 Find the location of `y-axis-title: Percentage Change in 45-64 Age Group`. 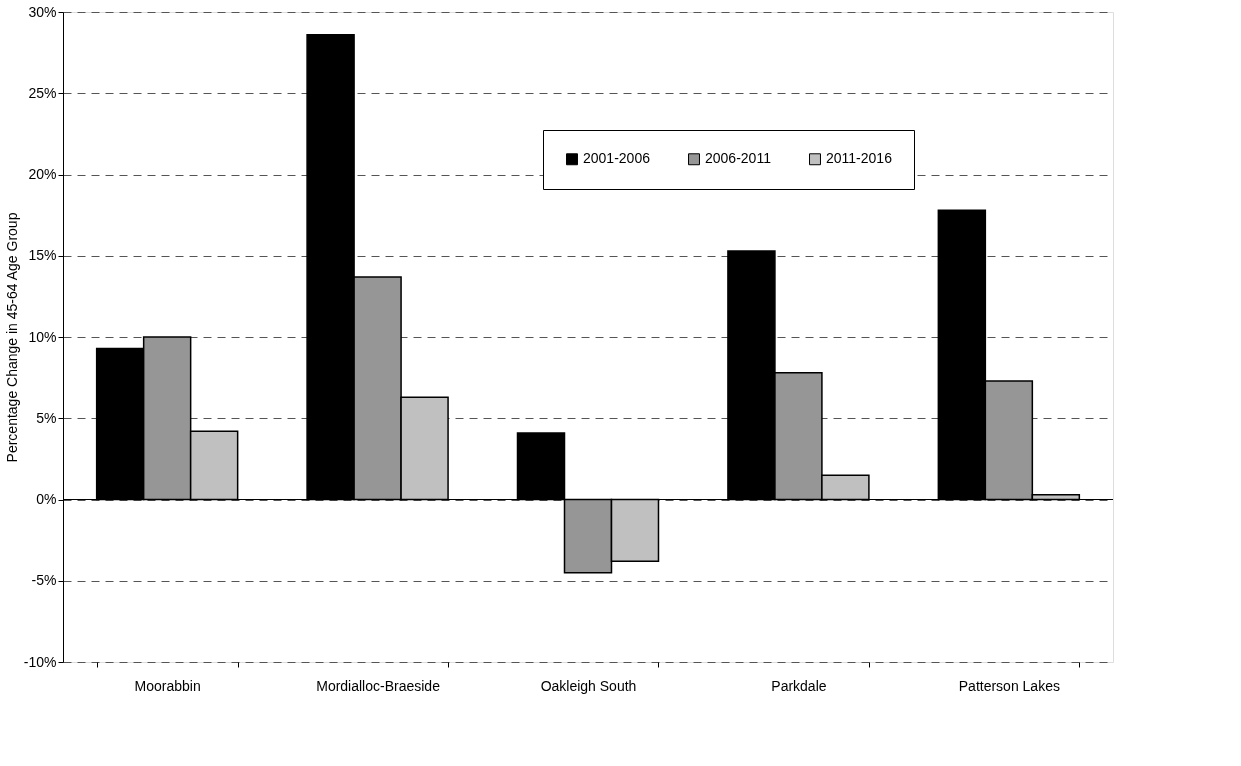

y-axis-title: Percentage Change in 45-64 Age Group is located at coordinates (11, 337).